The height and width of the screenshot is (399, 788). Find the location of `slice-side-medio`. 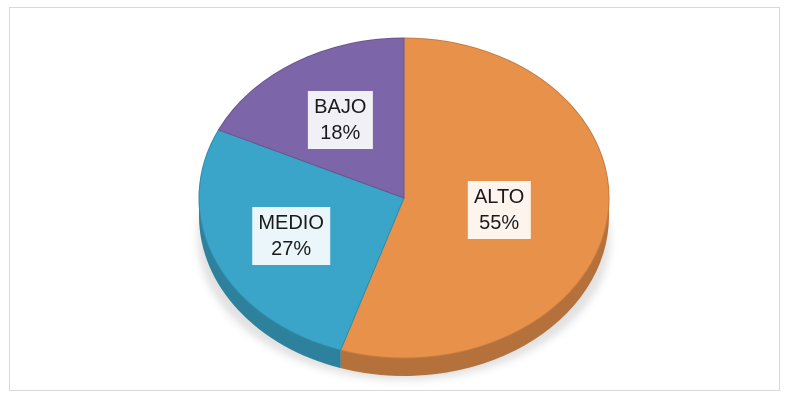

slice-side-medio is located at coordinates (270, 283).